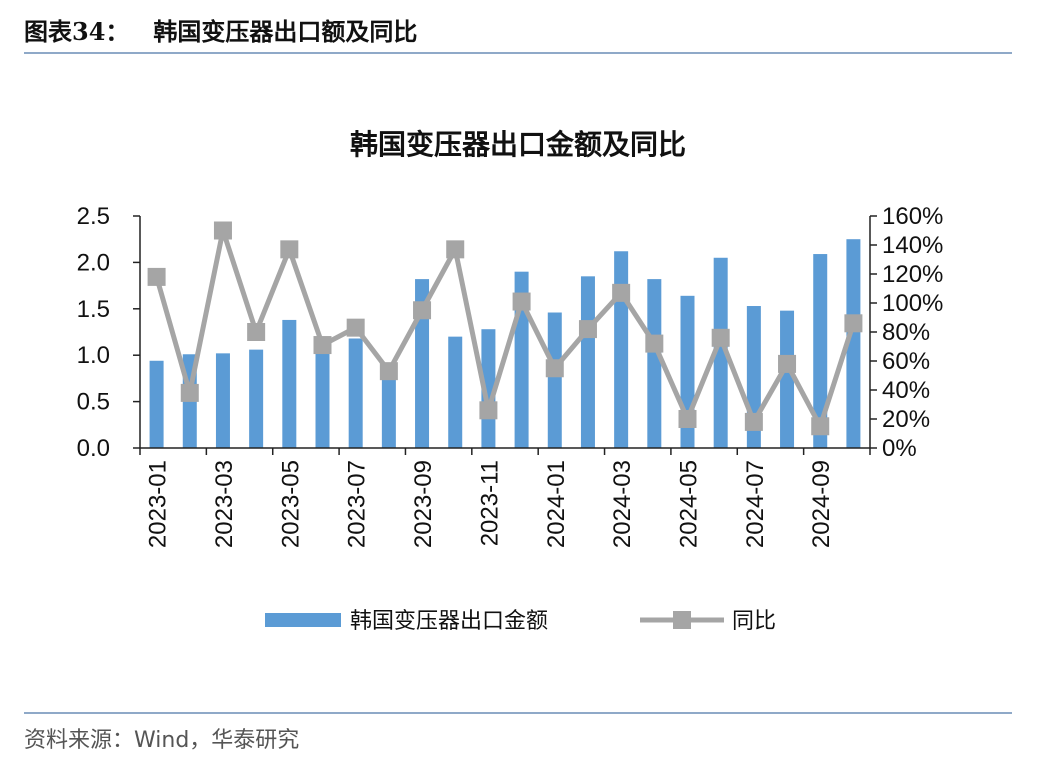 Image resolution: width=1048 pixels, height=760 pixels. What do you see at coordinates (489, 503) in the screenshot?
I see `x-tick-label: 2023-11` at bounding box center [489, 503].